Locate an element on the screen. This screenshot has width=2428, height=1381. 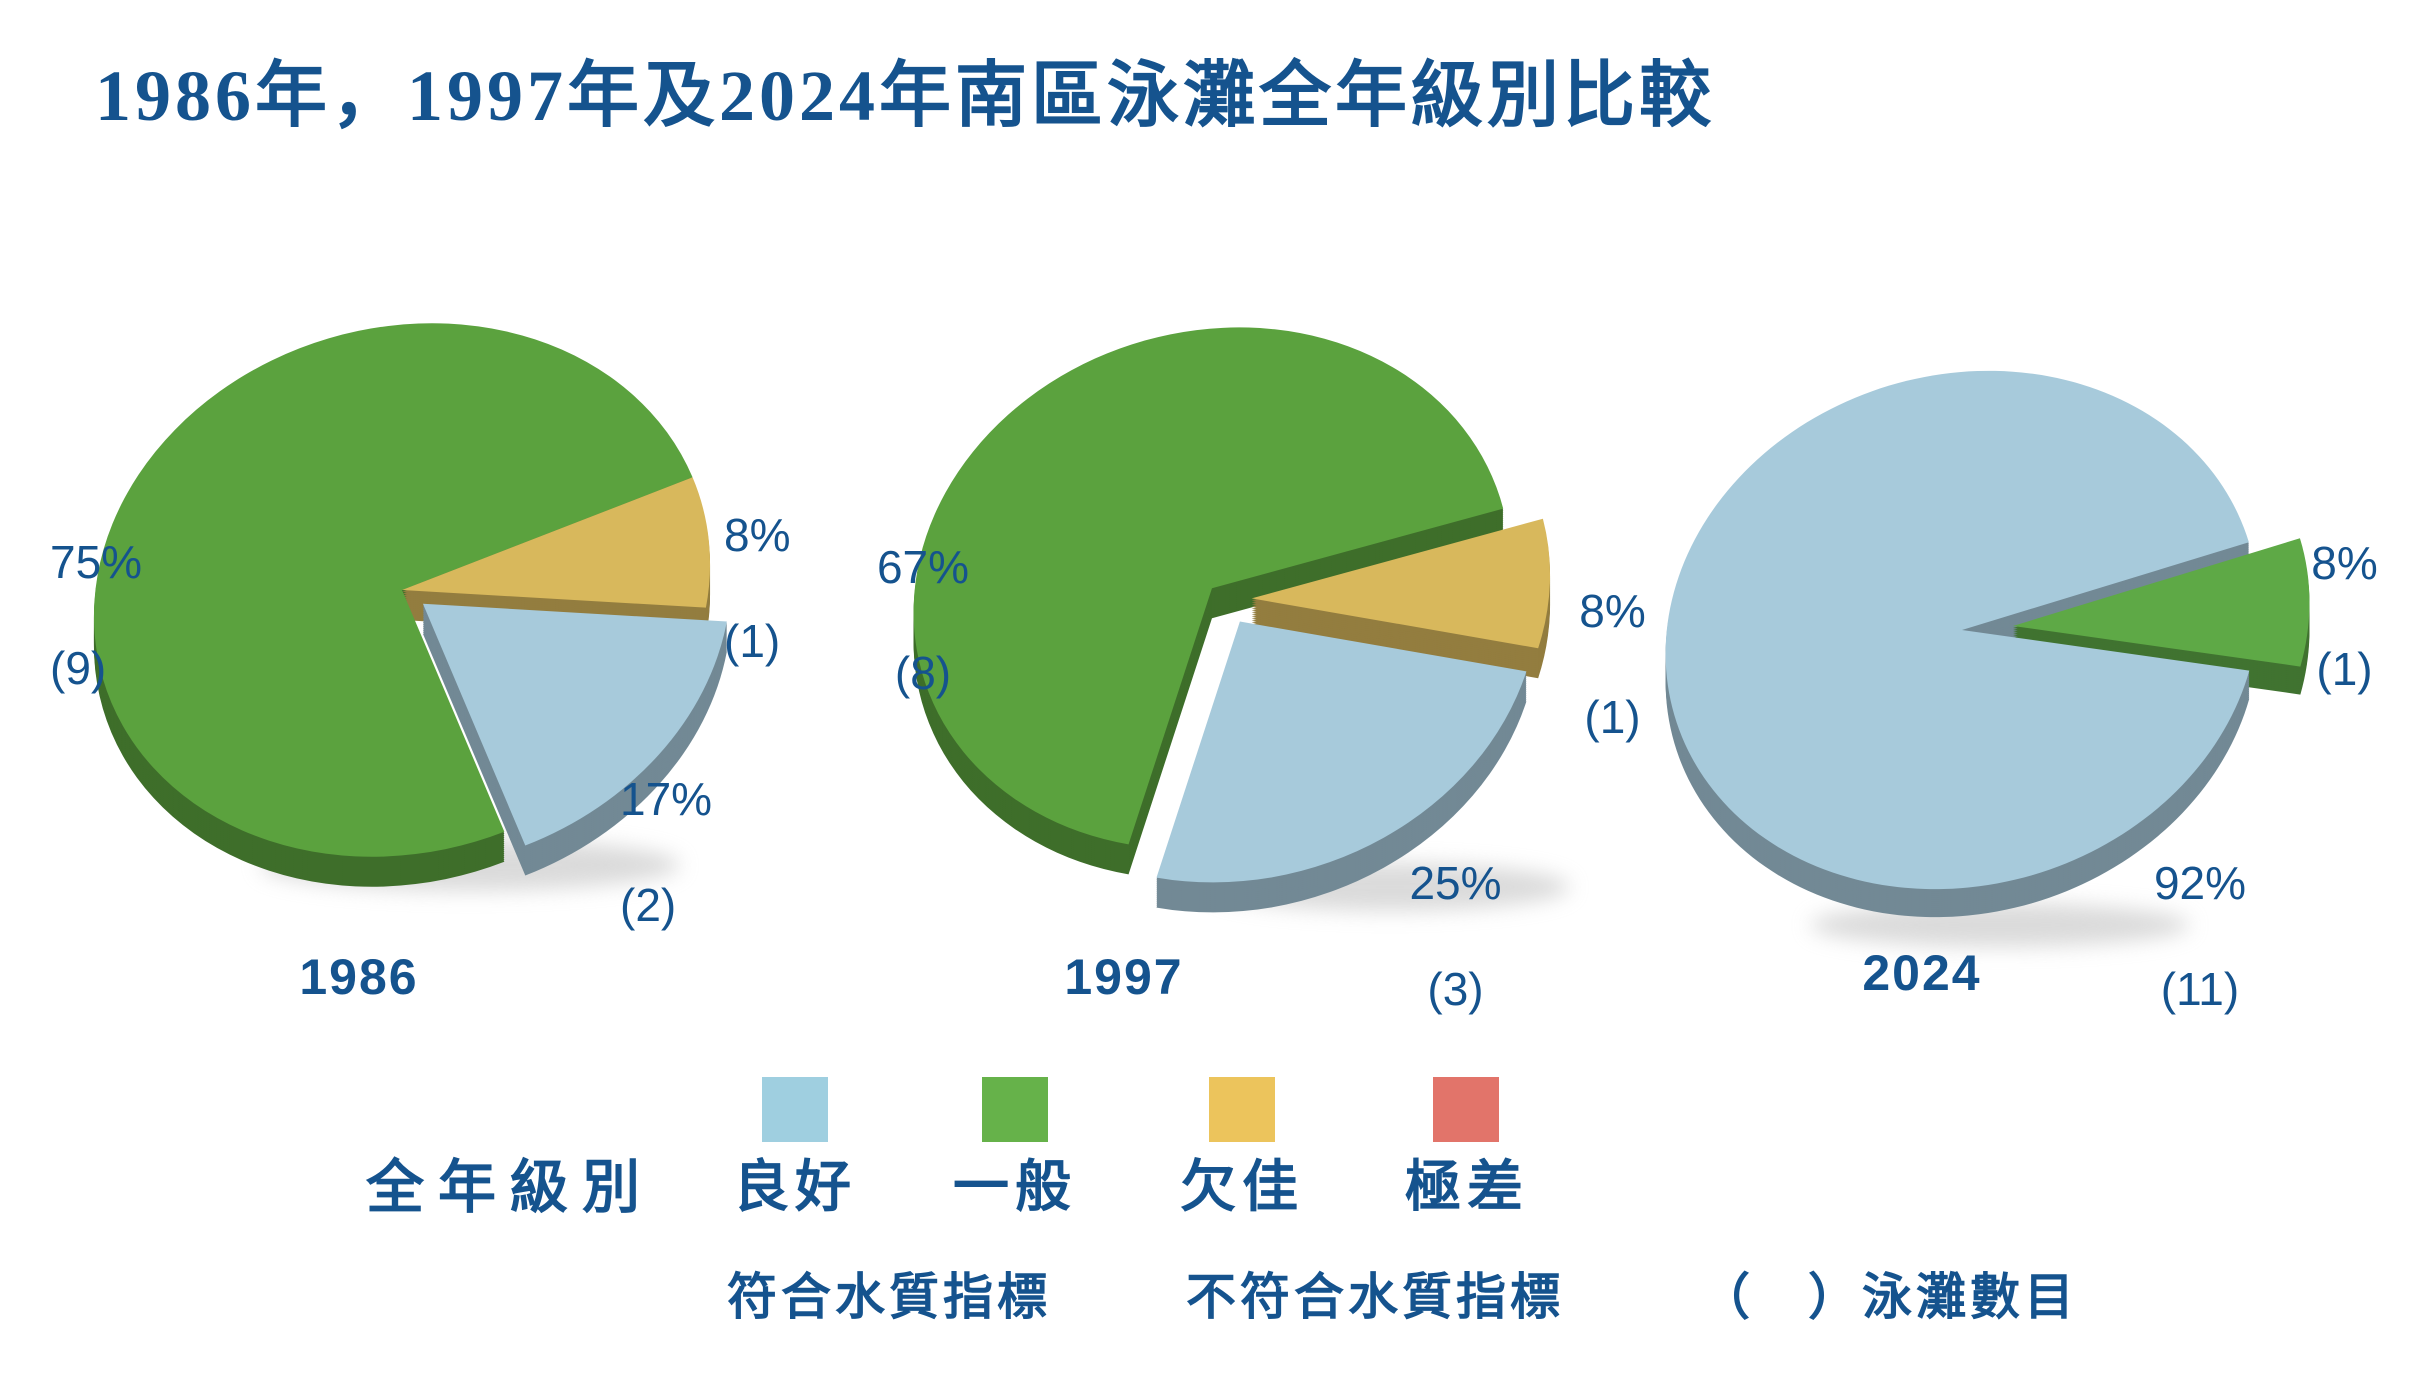
slice-label-1986-poor: 8% (1) is located at coordinates (757, 588).